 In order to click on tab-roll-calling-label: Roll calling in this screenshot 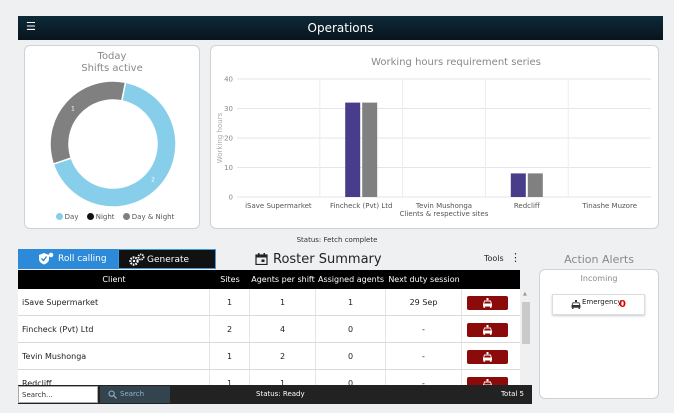, I will do `click(82, 259)`.